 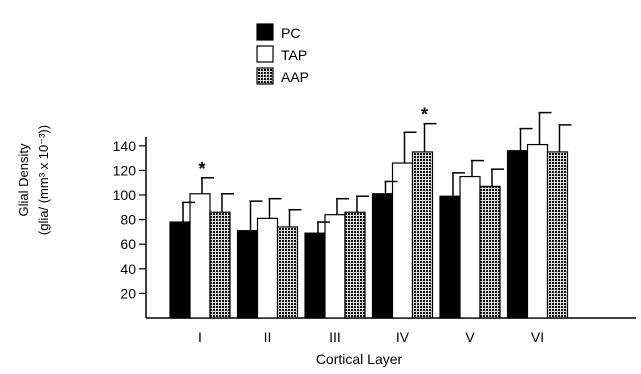 What do you see at coordinates (43, 180) in the screenshot?
I see `y-axis-label-line2: (glia/ (mm³ x 10⁻³))` at bounding box center [43, 180].